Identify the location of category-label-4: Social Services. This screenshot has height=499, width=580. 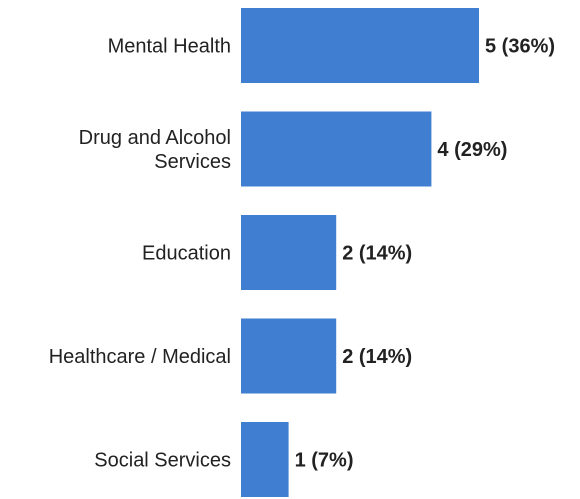
(162, 461).